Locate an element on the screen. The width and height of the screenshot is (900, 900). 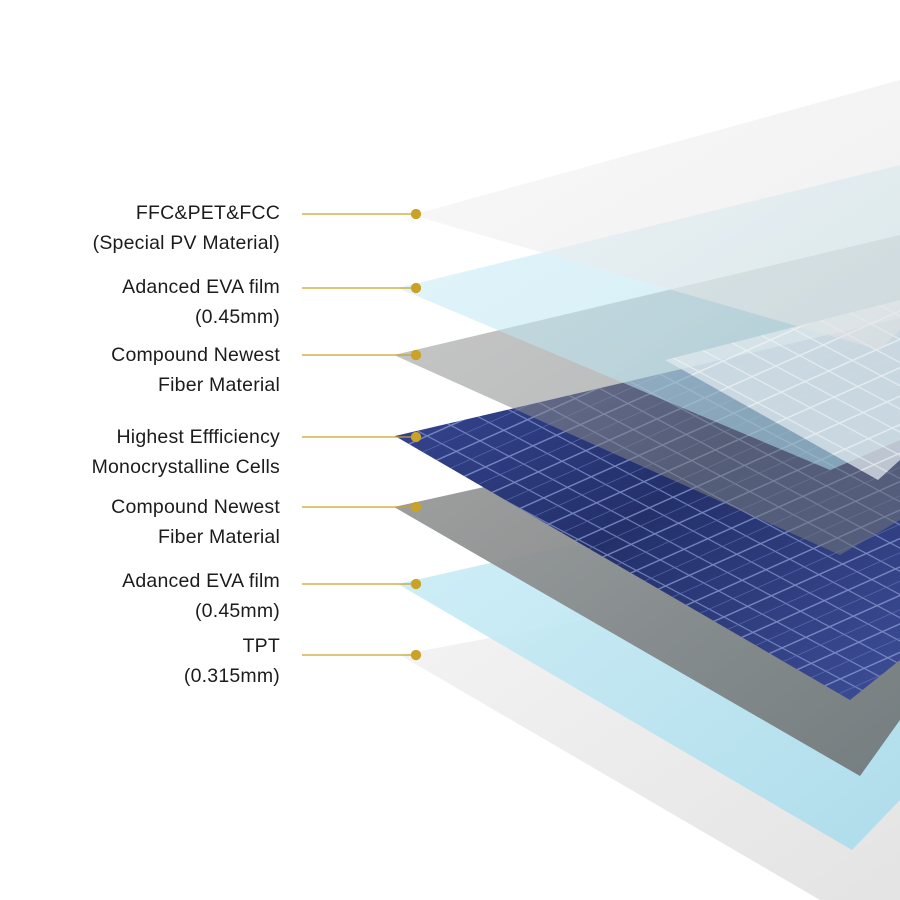
layer-label-line2: (0.315mm) is located at coordinates (231, 676).